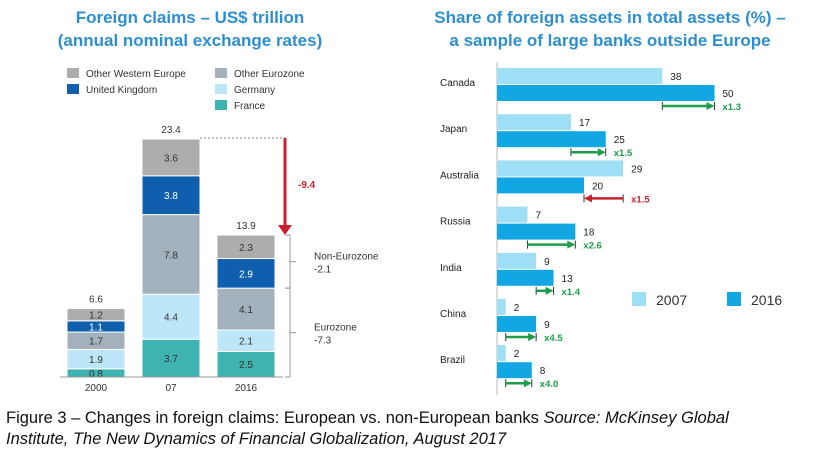 This screenshot has height=461, width=820. I want to click on category-label: Australia, so click(459, 175).